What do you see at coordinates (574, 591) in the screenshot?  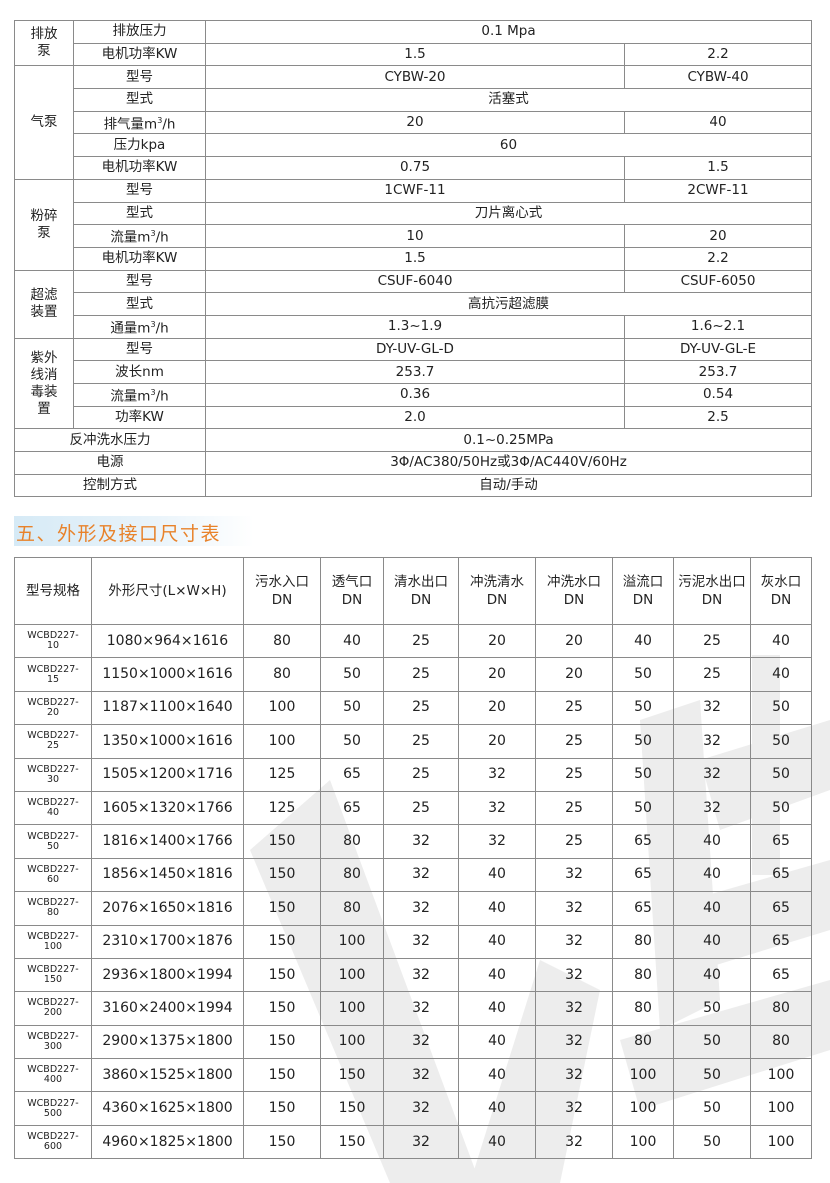 I see `column-header: 冲洗水口 DN` at bounding box center [574, 591].